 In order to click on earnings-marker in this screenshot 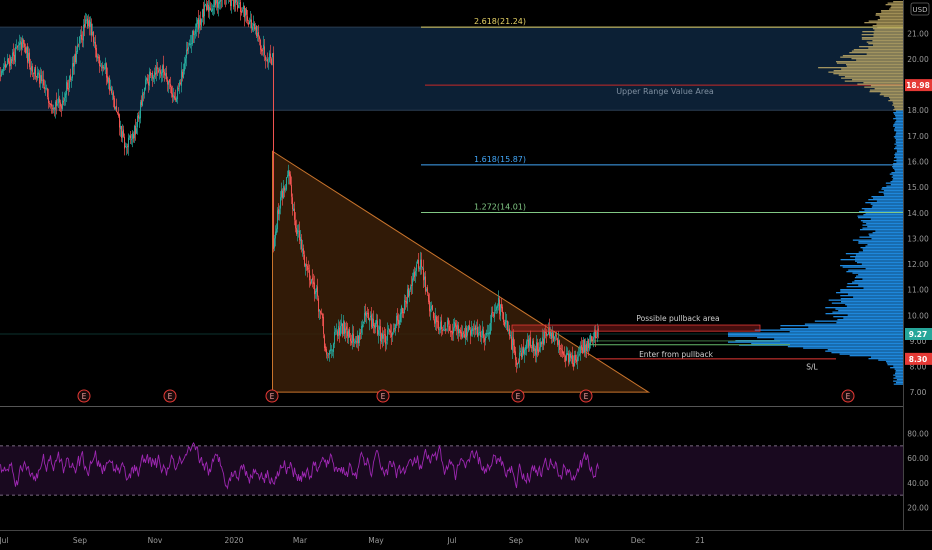, I will do `click(383, 396)`.